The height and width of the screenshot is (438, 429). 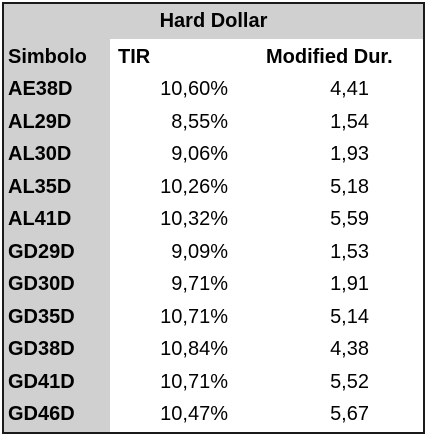 I want to click on cell-duration: 1,91, so click(x=349, y=284).